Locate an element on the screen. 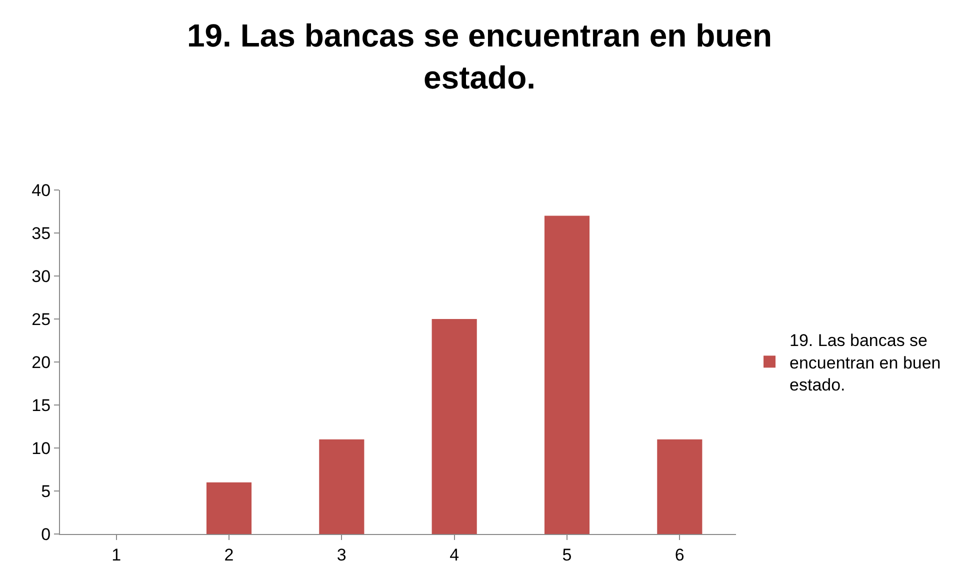 This screenshot has width=959, height=584. y-tick-label: 0 is located at coordinates (46, 534).